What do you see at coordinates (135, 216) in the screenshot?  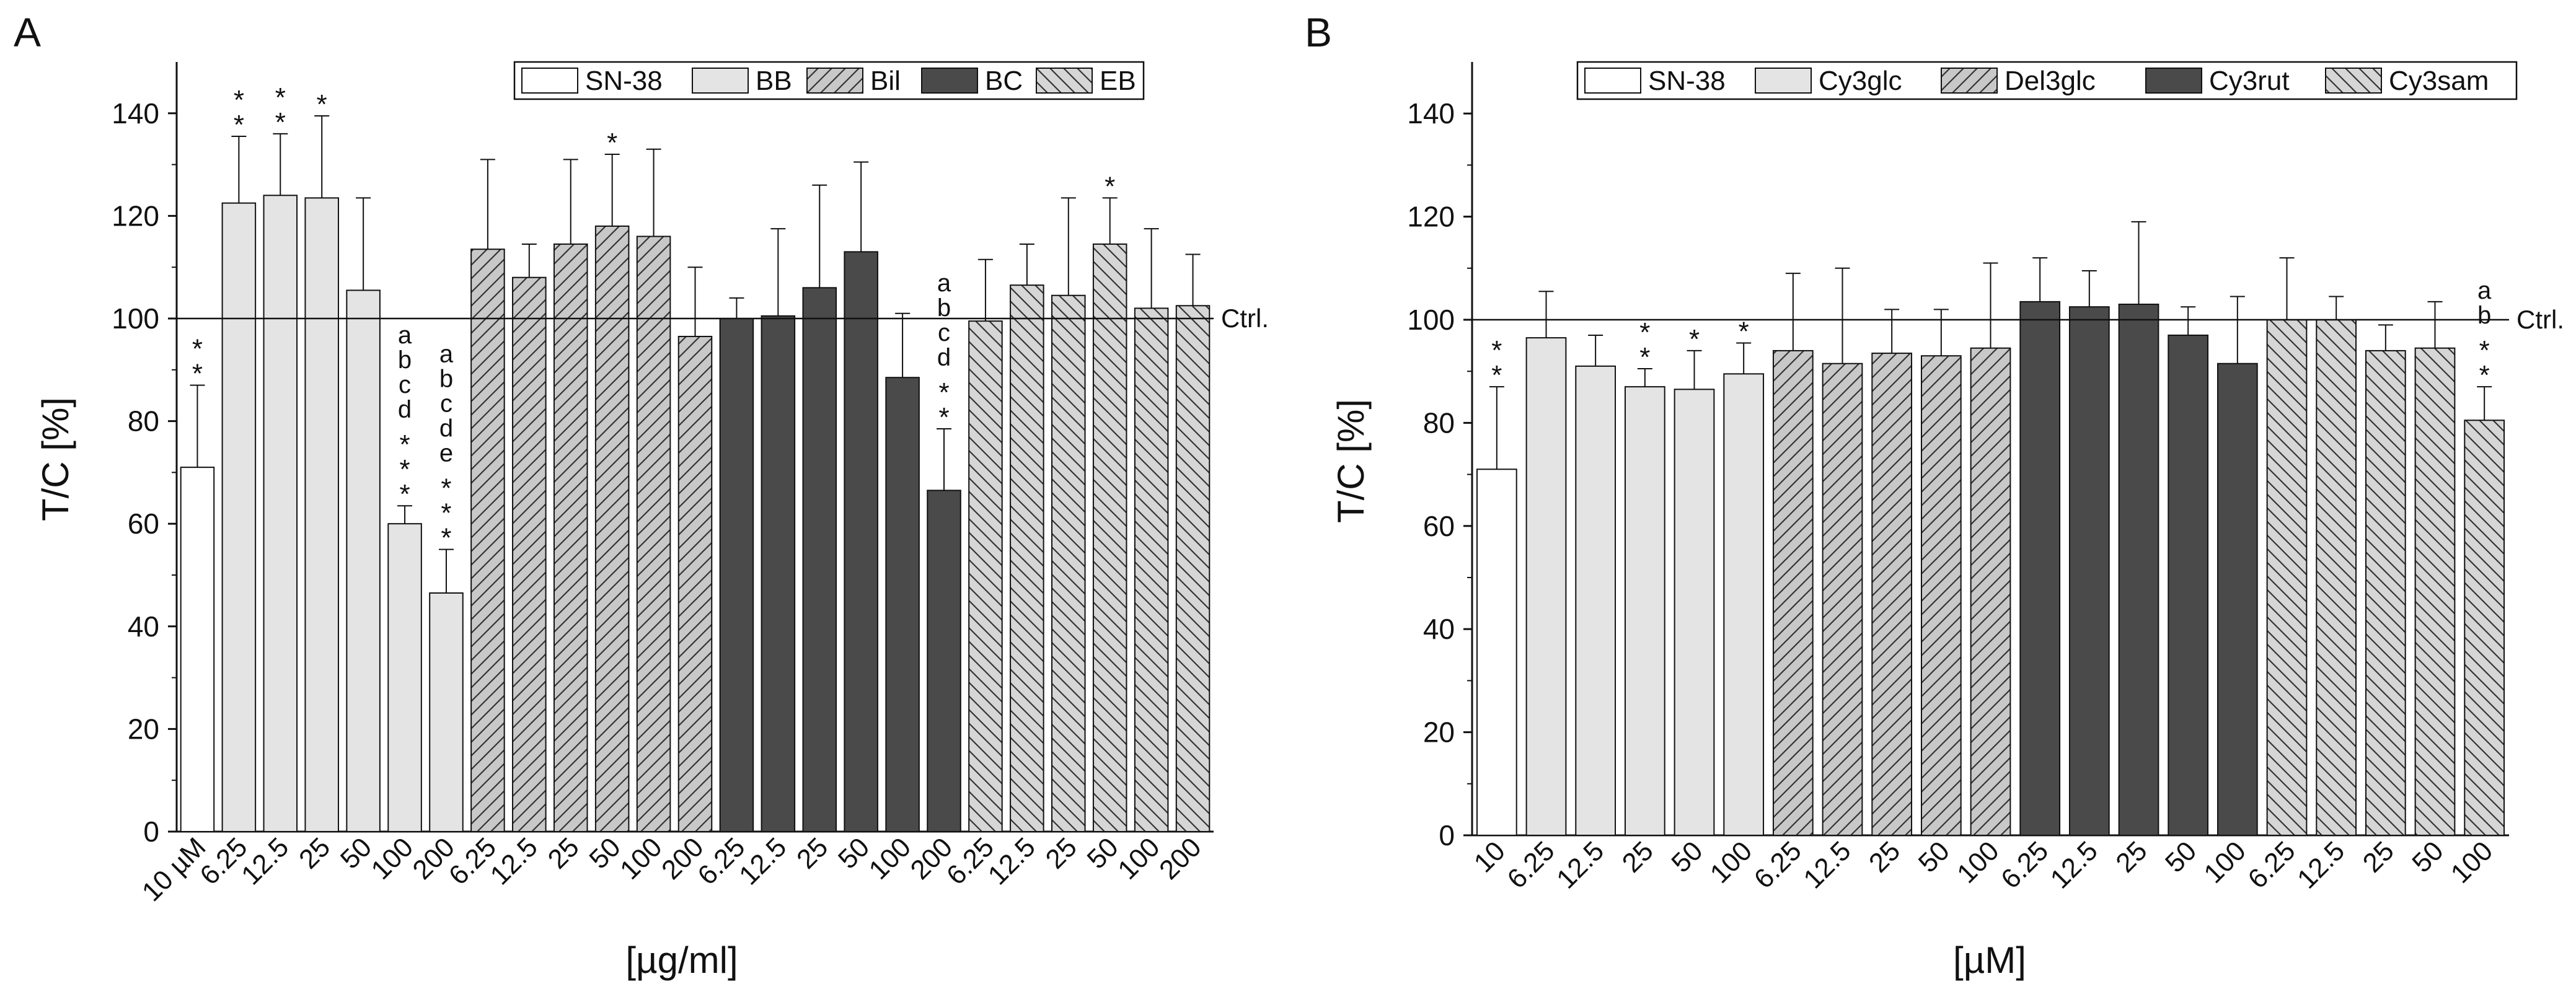 I see `y-tick-label: 120` at bounding box center [135, 216].